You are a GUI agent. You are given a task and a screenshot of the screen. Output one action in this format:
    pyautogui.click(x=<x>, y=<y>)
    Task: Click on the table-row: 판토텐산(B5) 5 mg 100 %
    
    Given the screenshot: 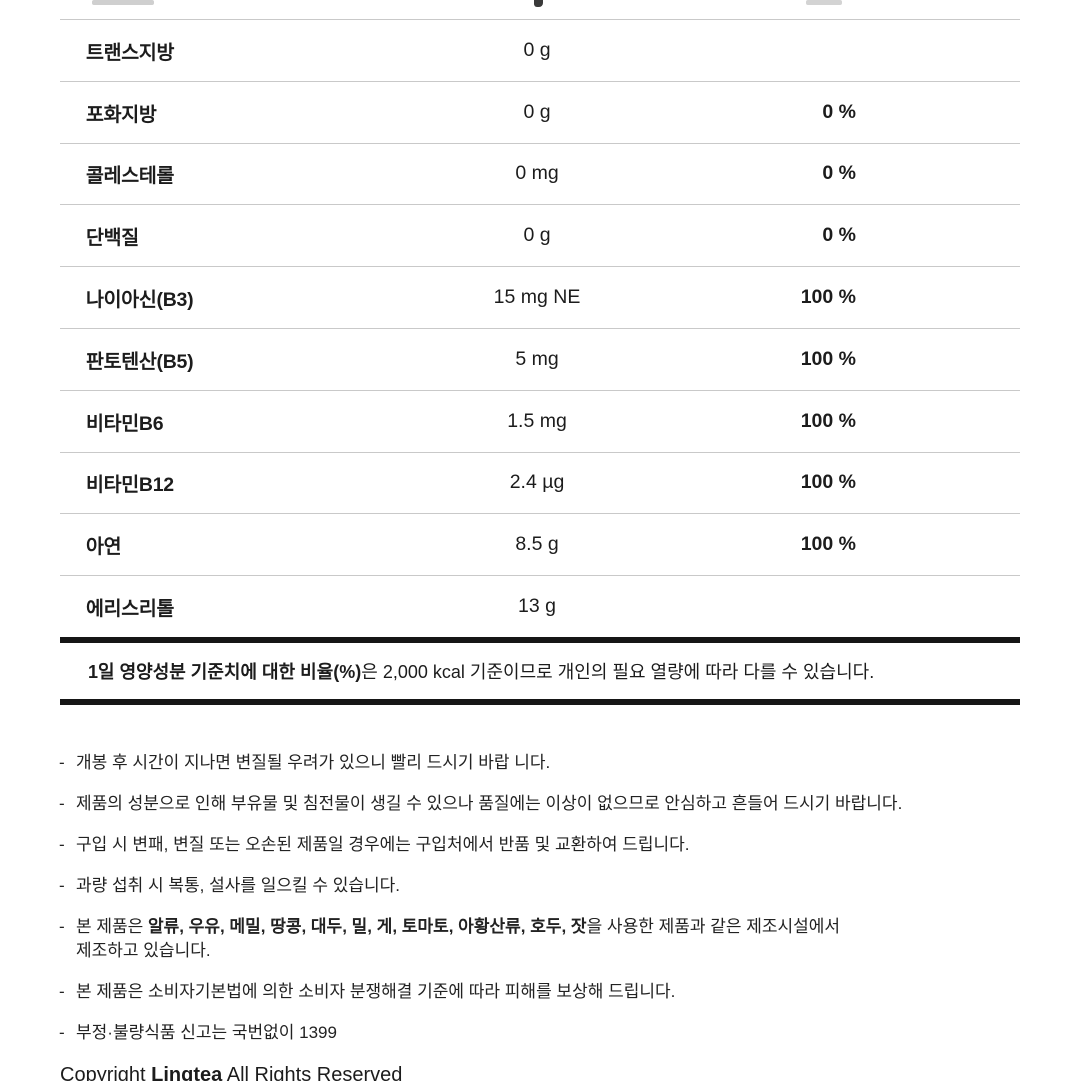 What is the action you would take?
    pyautogui.click(x=540, y=358)
    